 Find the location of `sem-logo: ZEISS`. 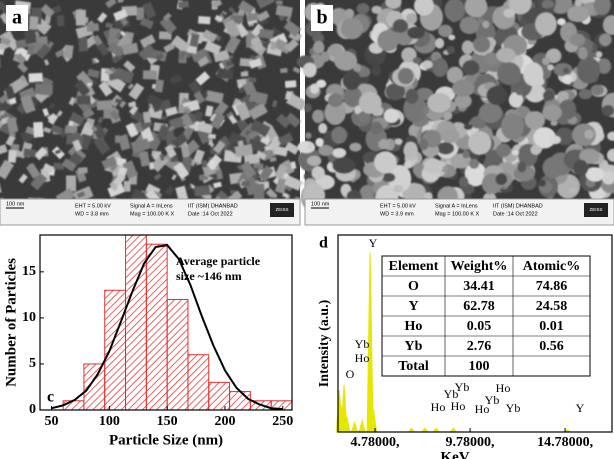

sem-logo: ZEISS is located at coordinates (281, 209).